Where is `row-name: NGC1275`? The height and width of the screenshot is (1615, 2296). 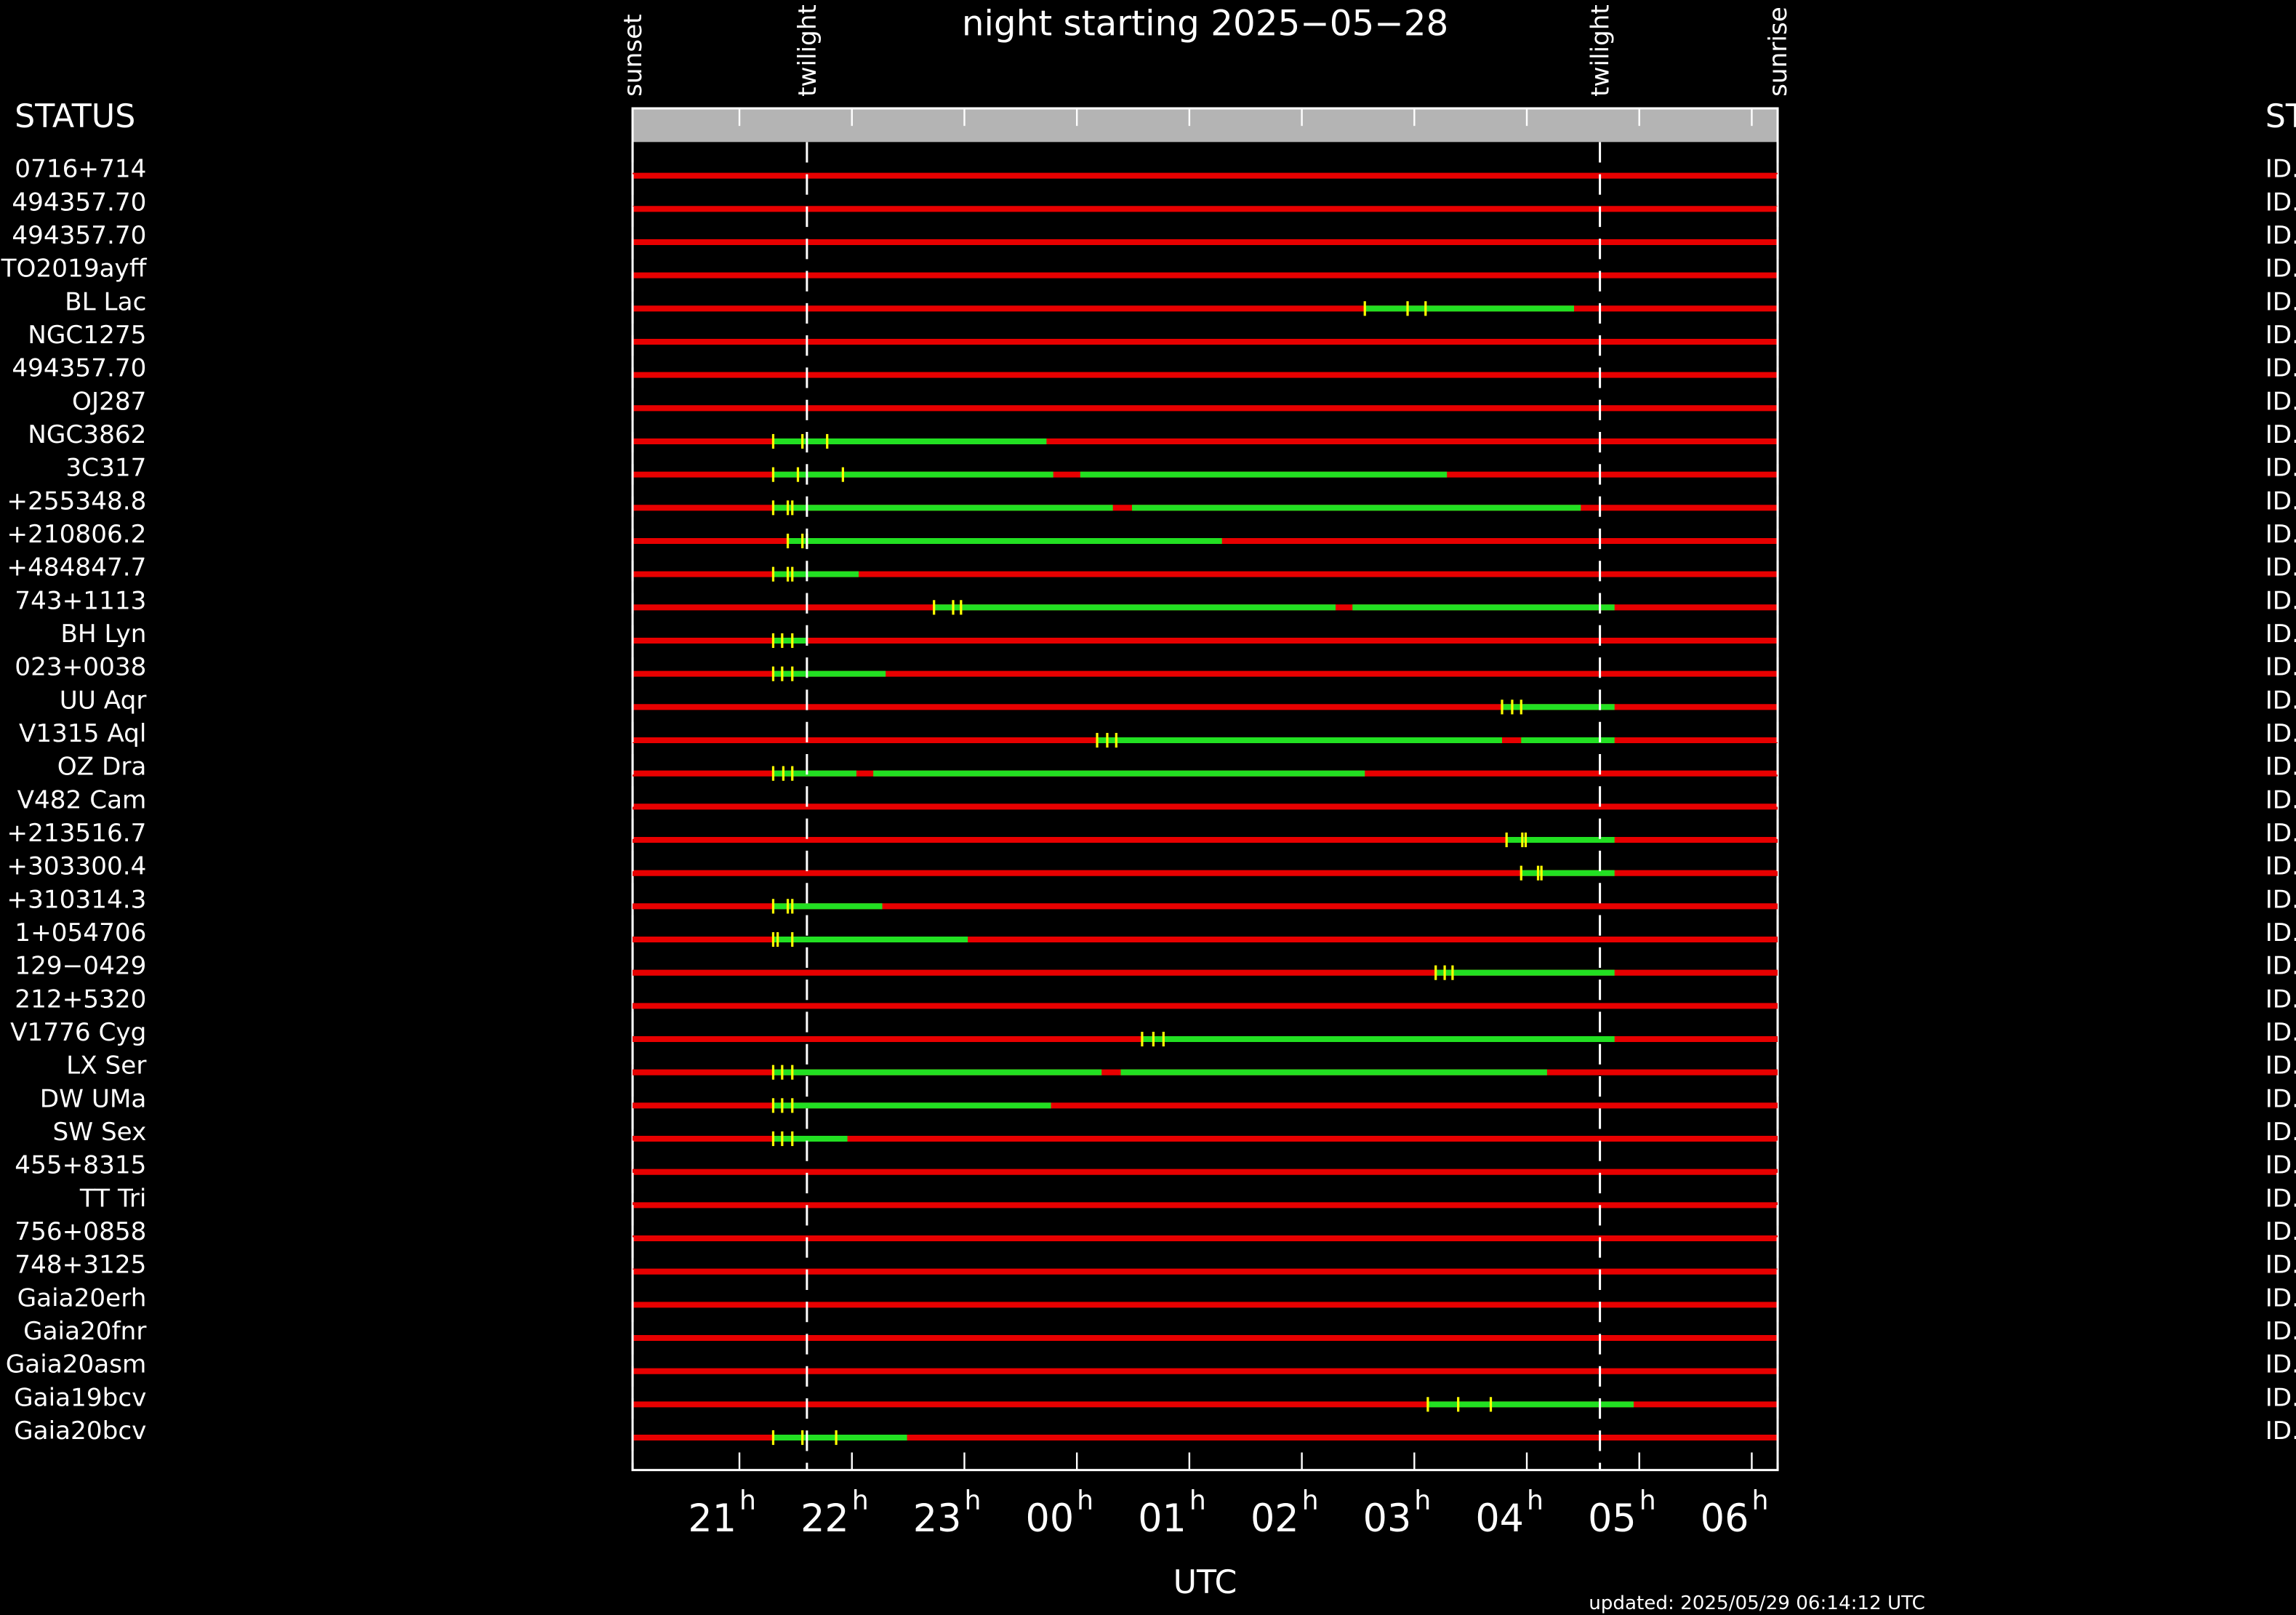 row-name: NGC1275 is located at coordinates (87, 335).